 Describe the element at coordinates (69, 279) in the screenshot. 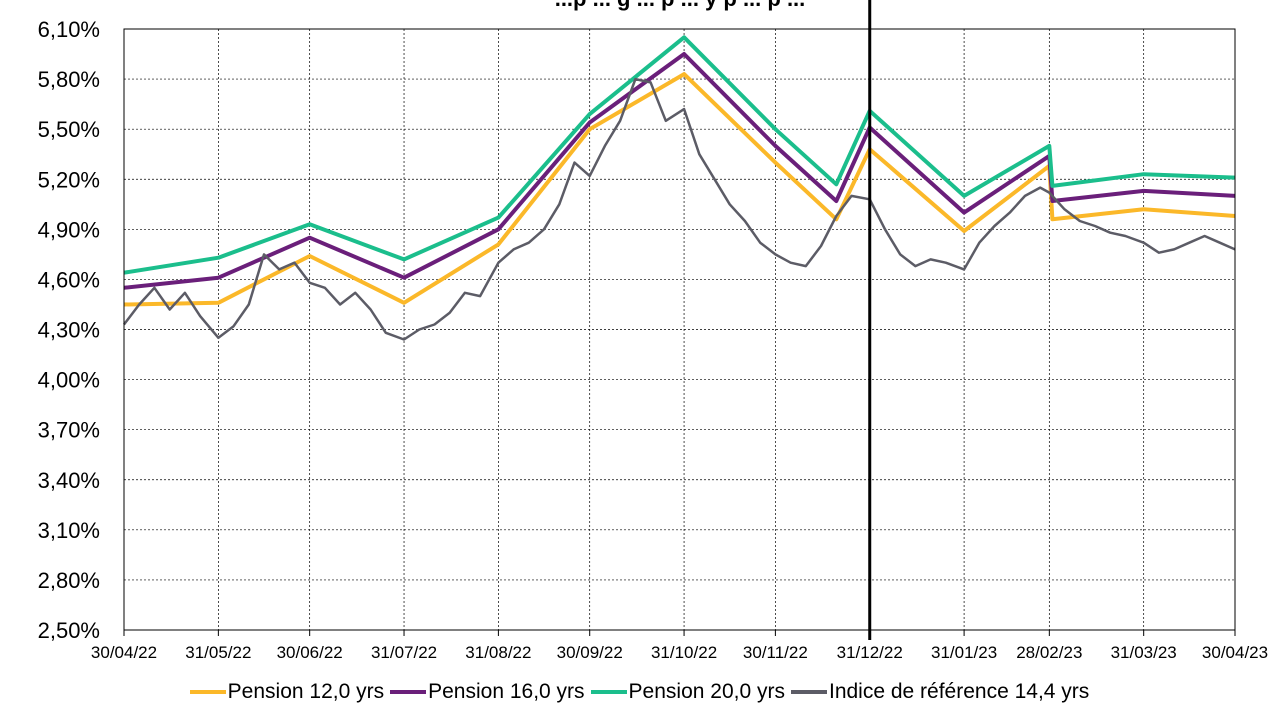

I see `y-tick-label: 4,60%` at that location.